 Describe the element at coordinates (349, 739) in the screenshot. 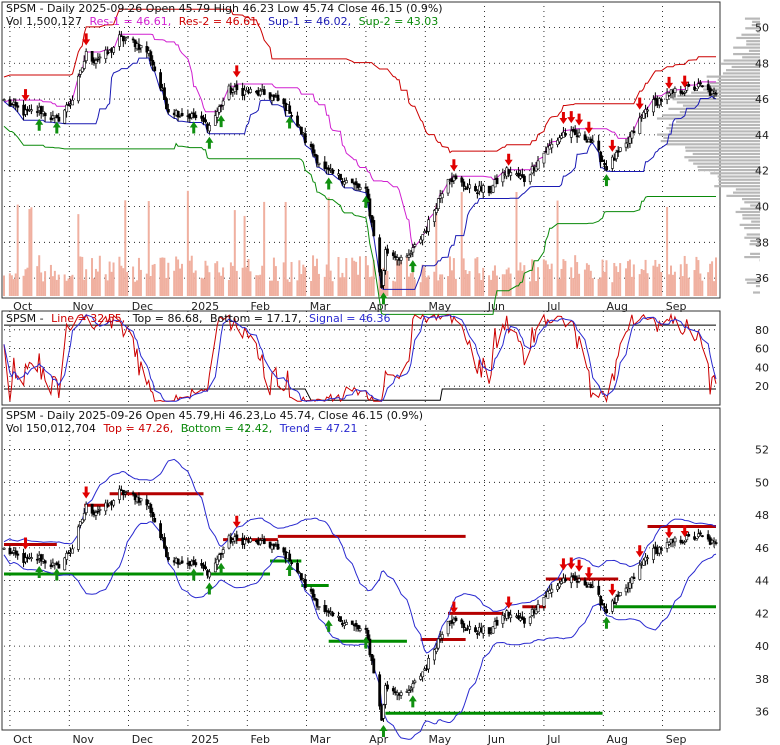

I see `panel3-x-axis: Oct Nov Dec 2025 Feb Mar Apr May Jun Jul Aug Sep` at that location.